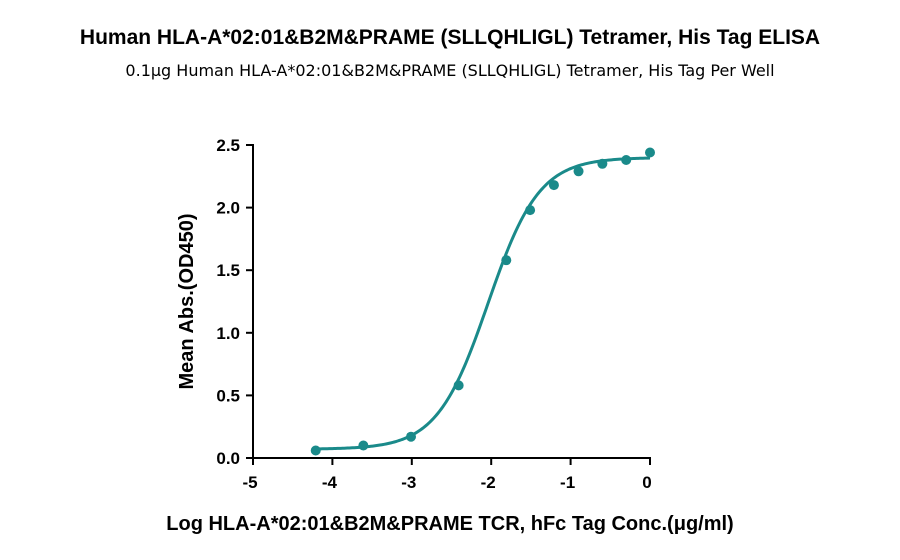 Image resolution: width=900 pixels, height=560 pixels. Describe the element at coordinates (228, 270) in the screenshot. I see `y-tick-label: 1.5` at that location.